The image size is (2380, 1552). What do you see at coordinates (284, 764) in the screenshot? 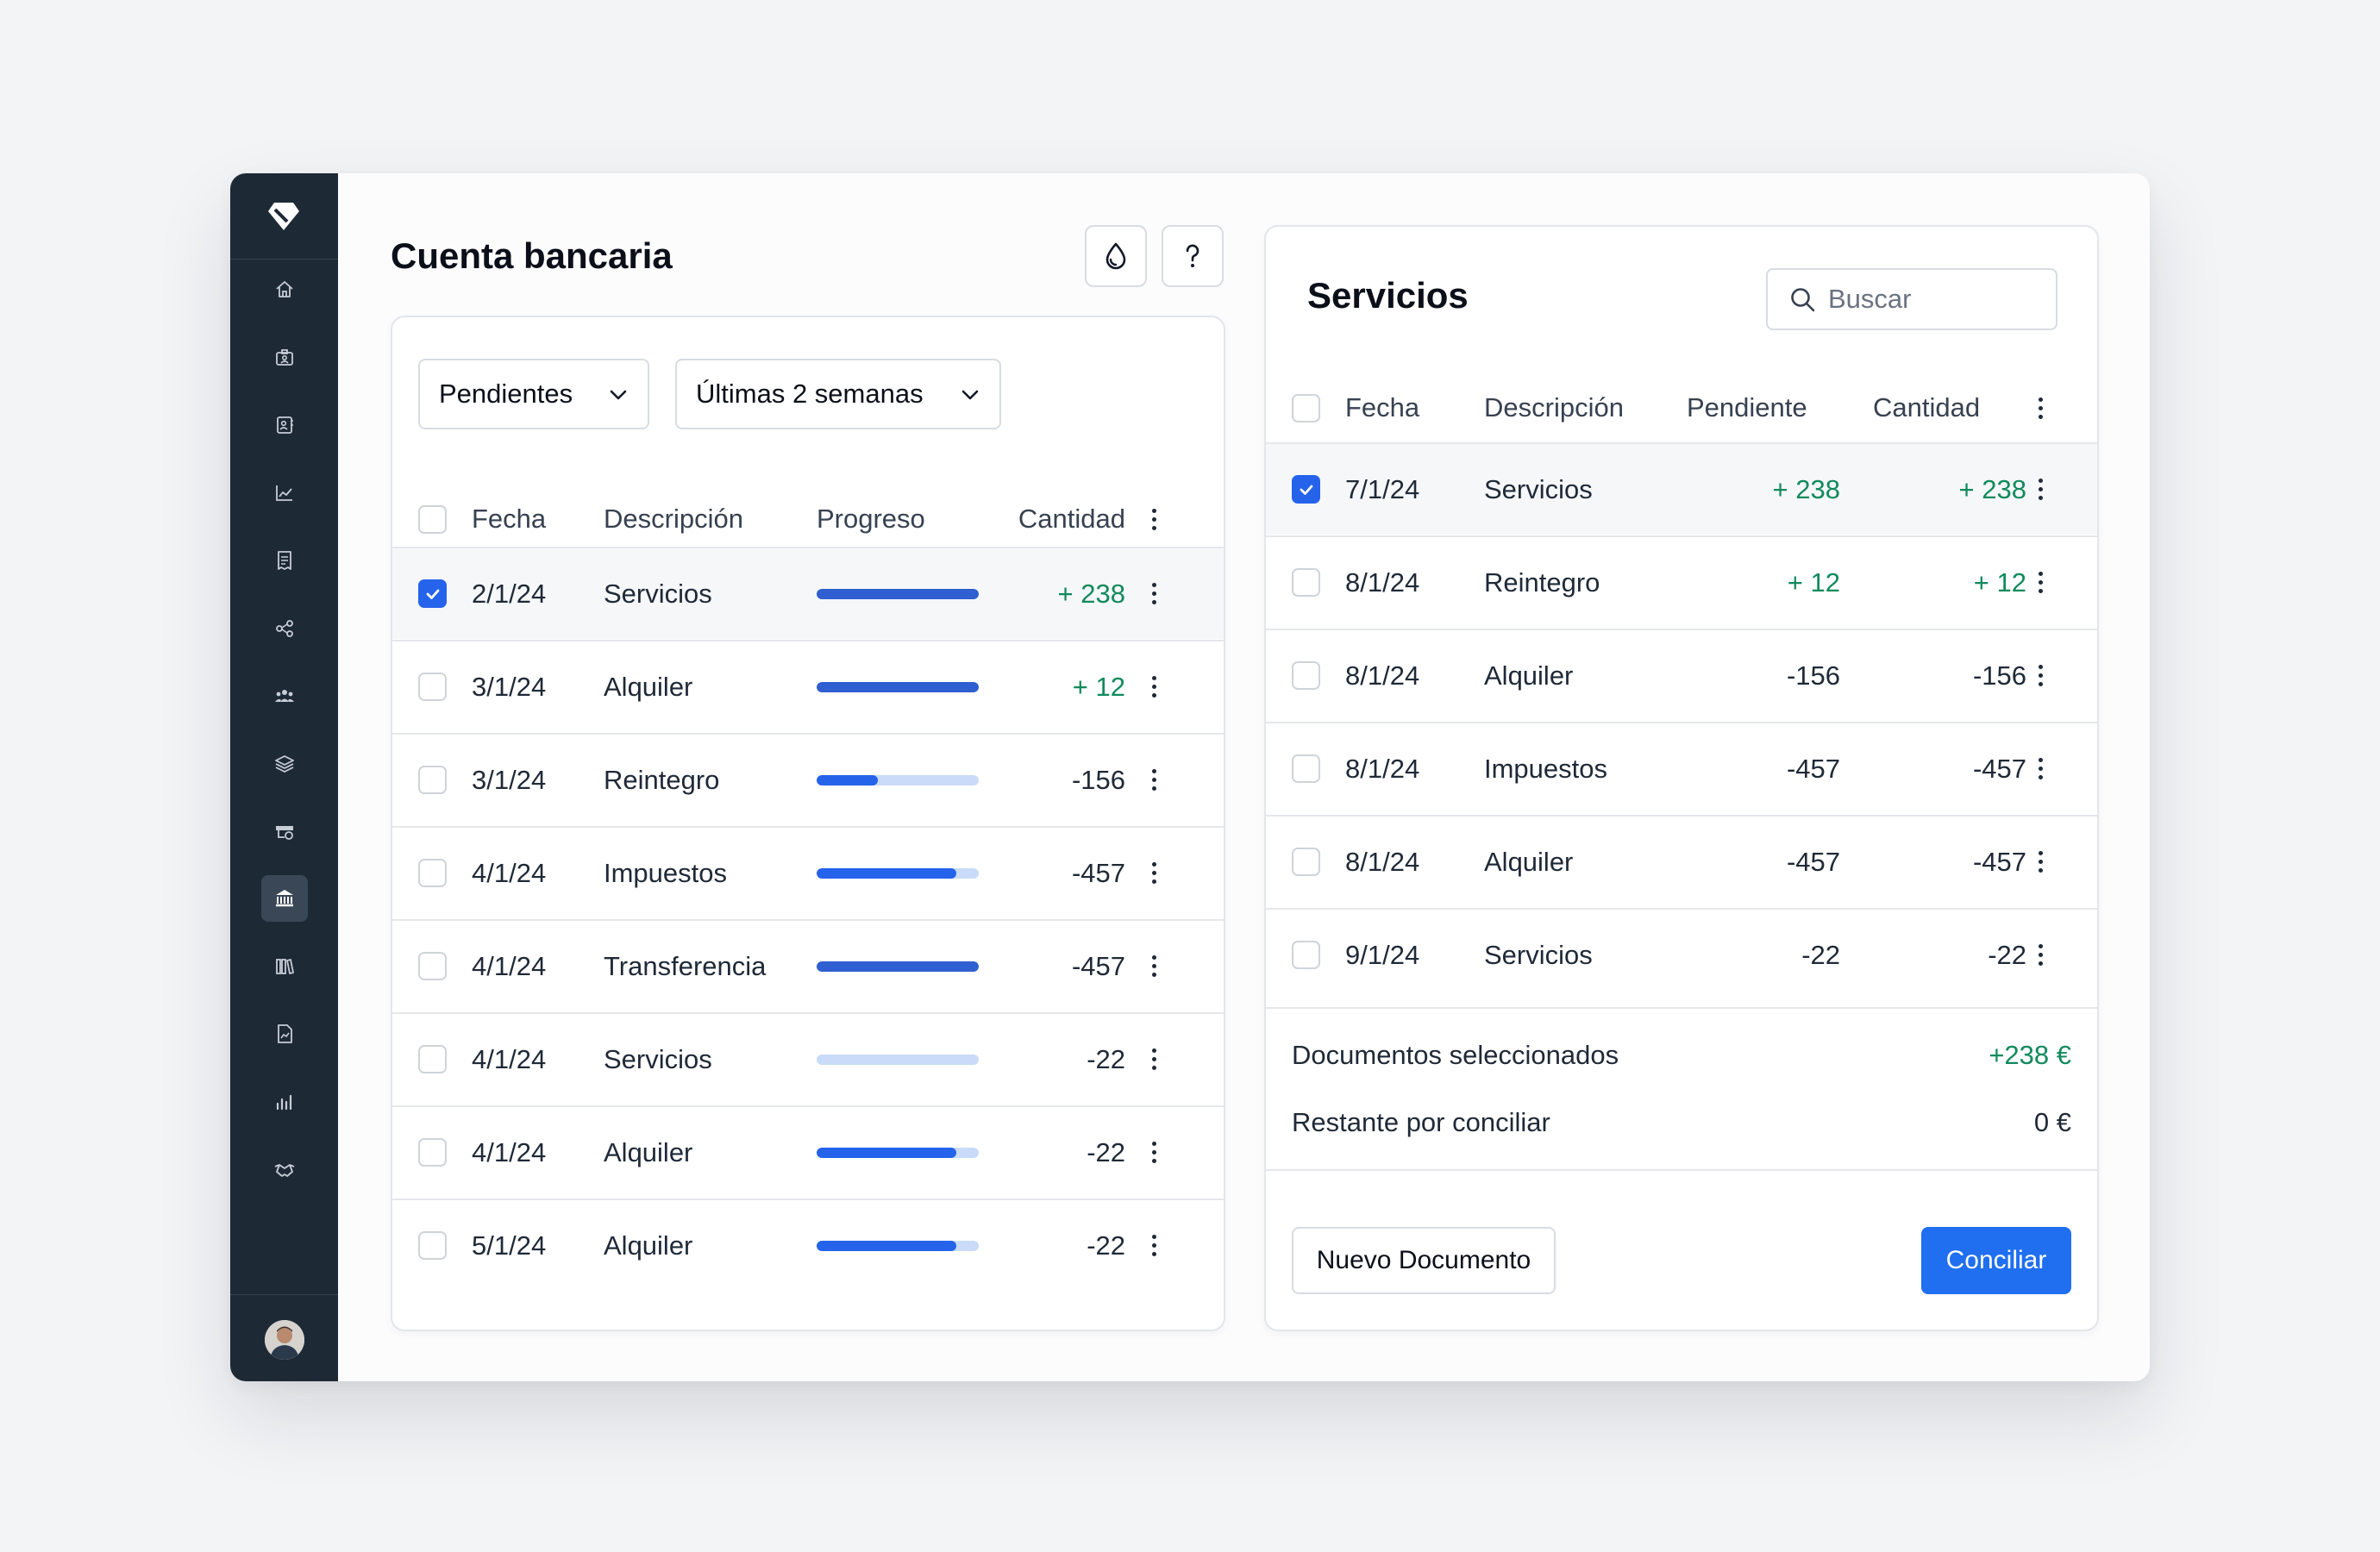
I see `sidebar-item-layers` at bounding box center [284, 764].